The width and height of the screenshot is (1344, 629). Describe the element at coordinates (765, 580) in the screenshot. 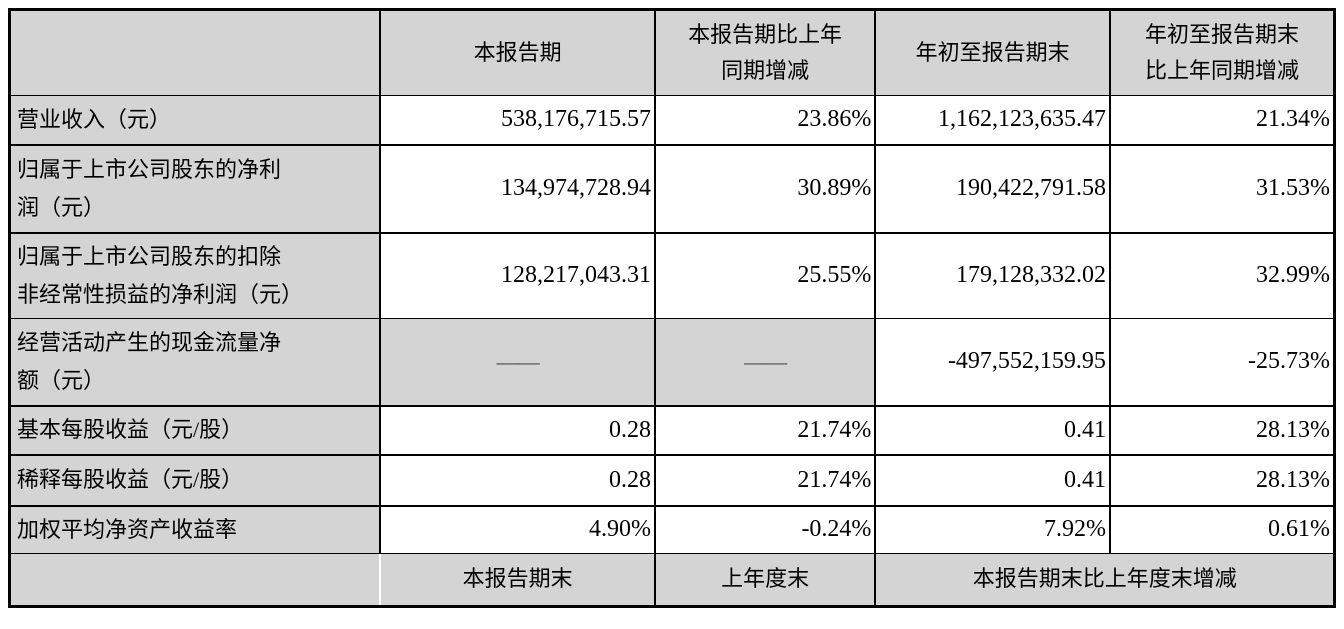

I see `footer-end-of-last-year: 上年度末` at that location.